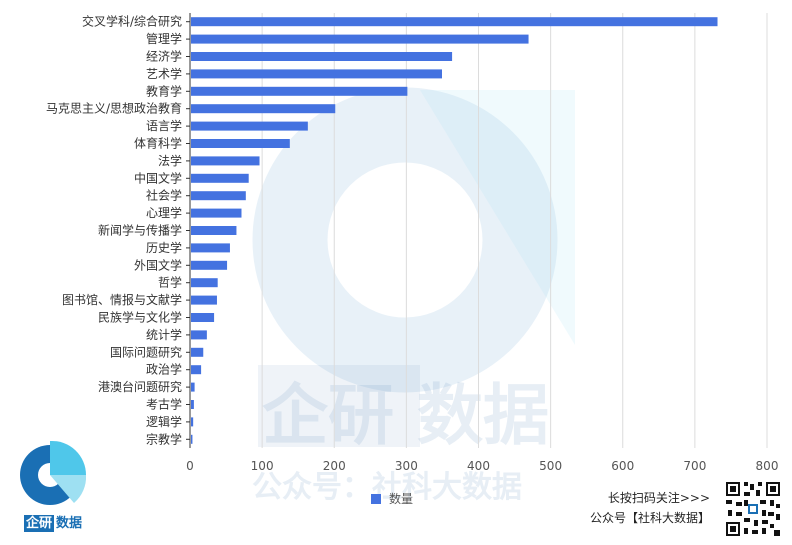  Describe the element at coordinates (164, 212) in the screenshot. I see `category-label: 心理学` at that location.